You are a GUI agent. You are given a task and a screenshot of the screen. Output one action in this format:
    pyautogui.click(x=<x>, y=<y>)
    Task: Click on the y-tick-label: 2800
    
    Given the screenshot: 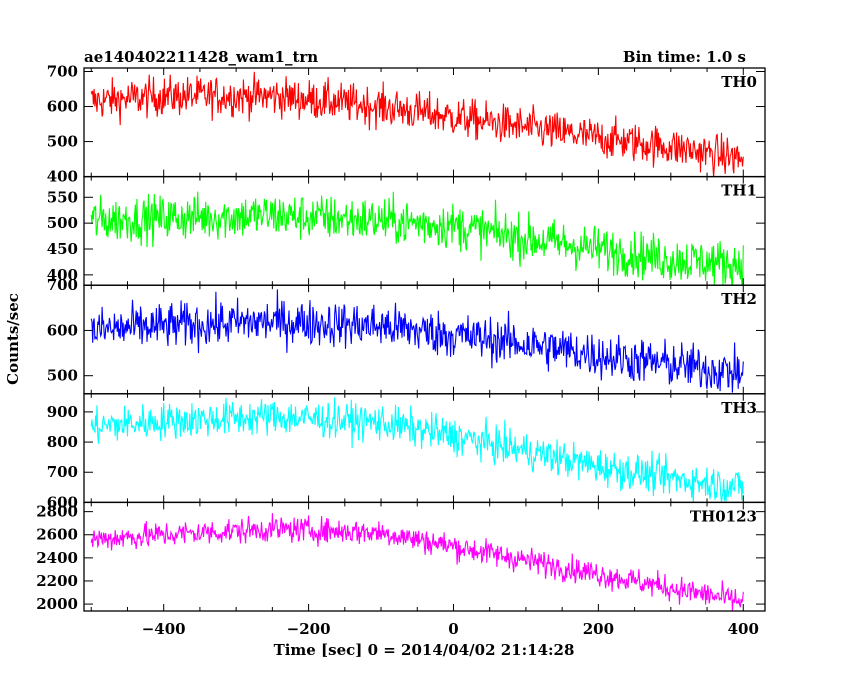 What is the action you would take?
    pyautogui.click(x=57, y=512)
    